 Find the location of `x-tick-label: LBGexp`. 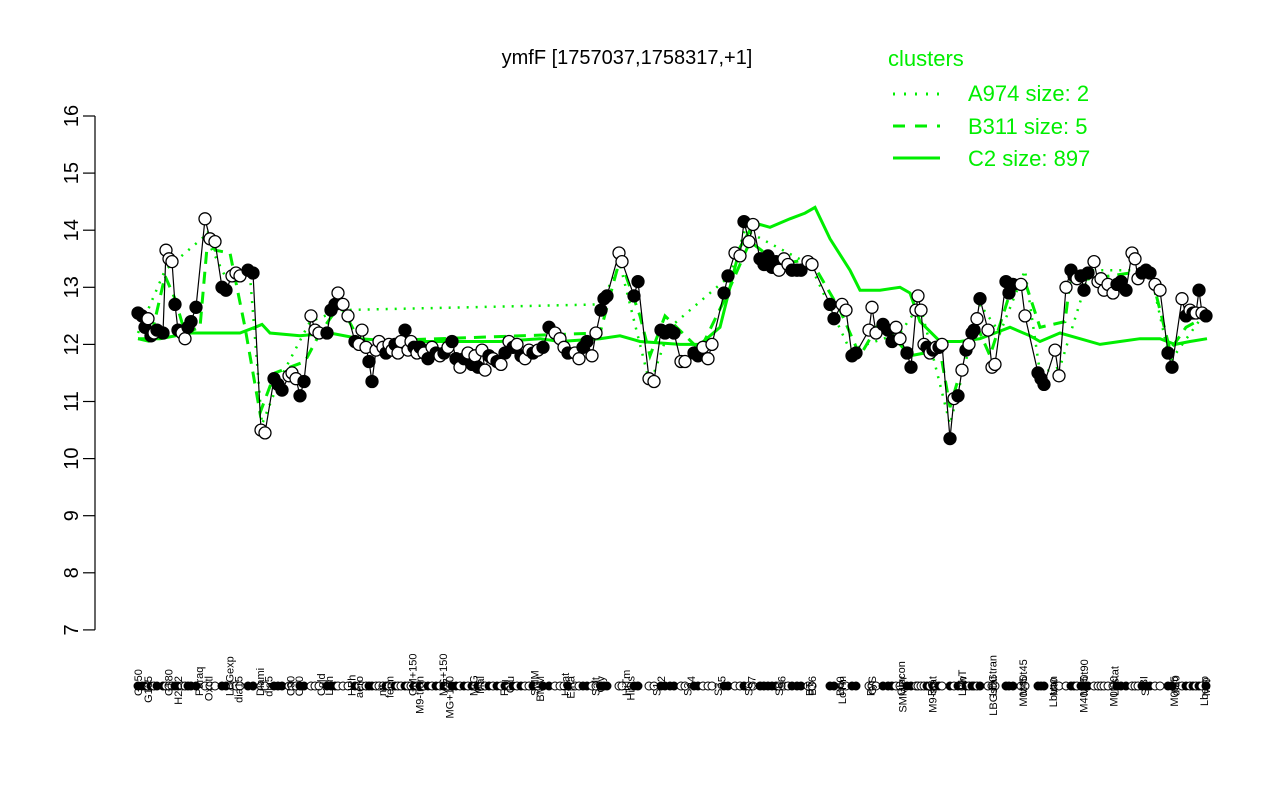

x-tick-label: LBGexp is located at coordinates (231, 676).